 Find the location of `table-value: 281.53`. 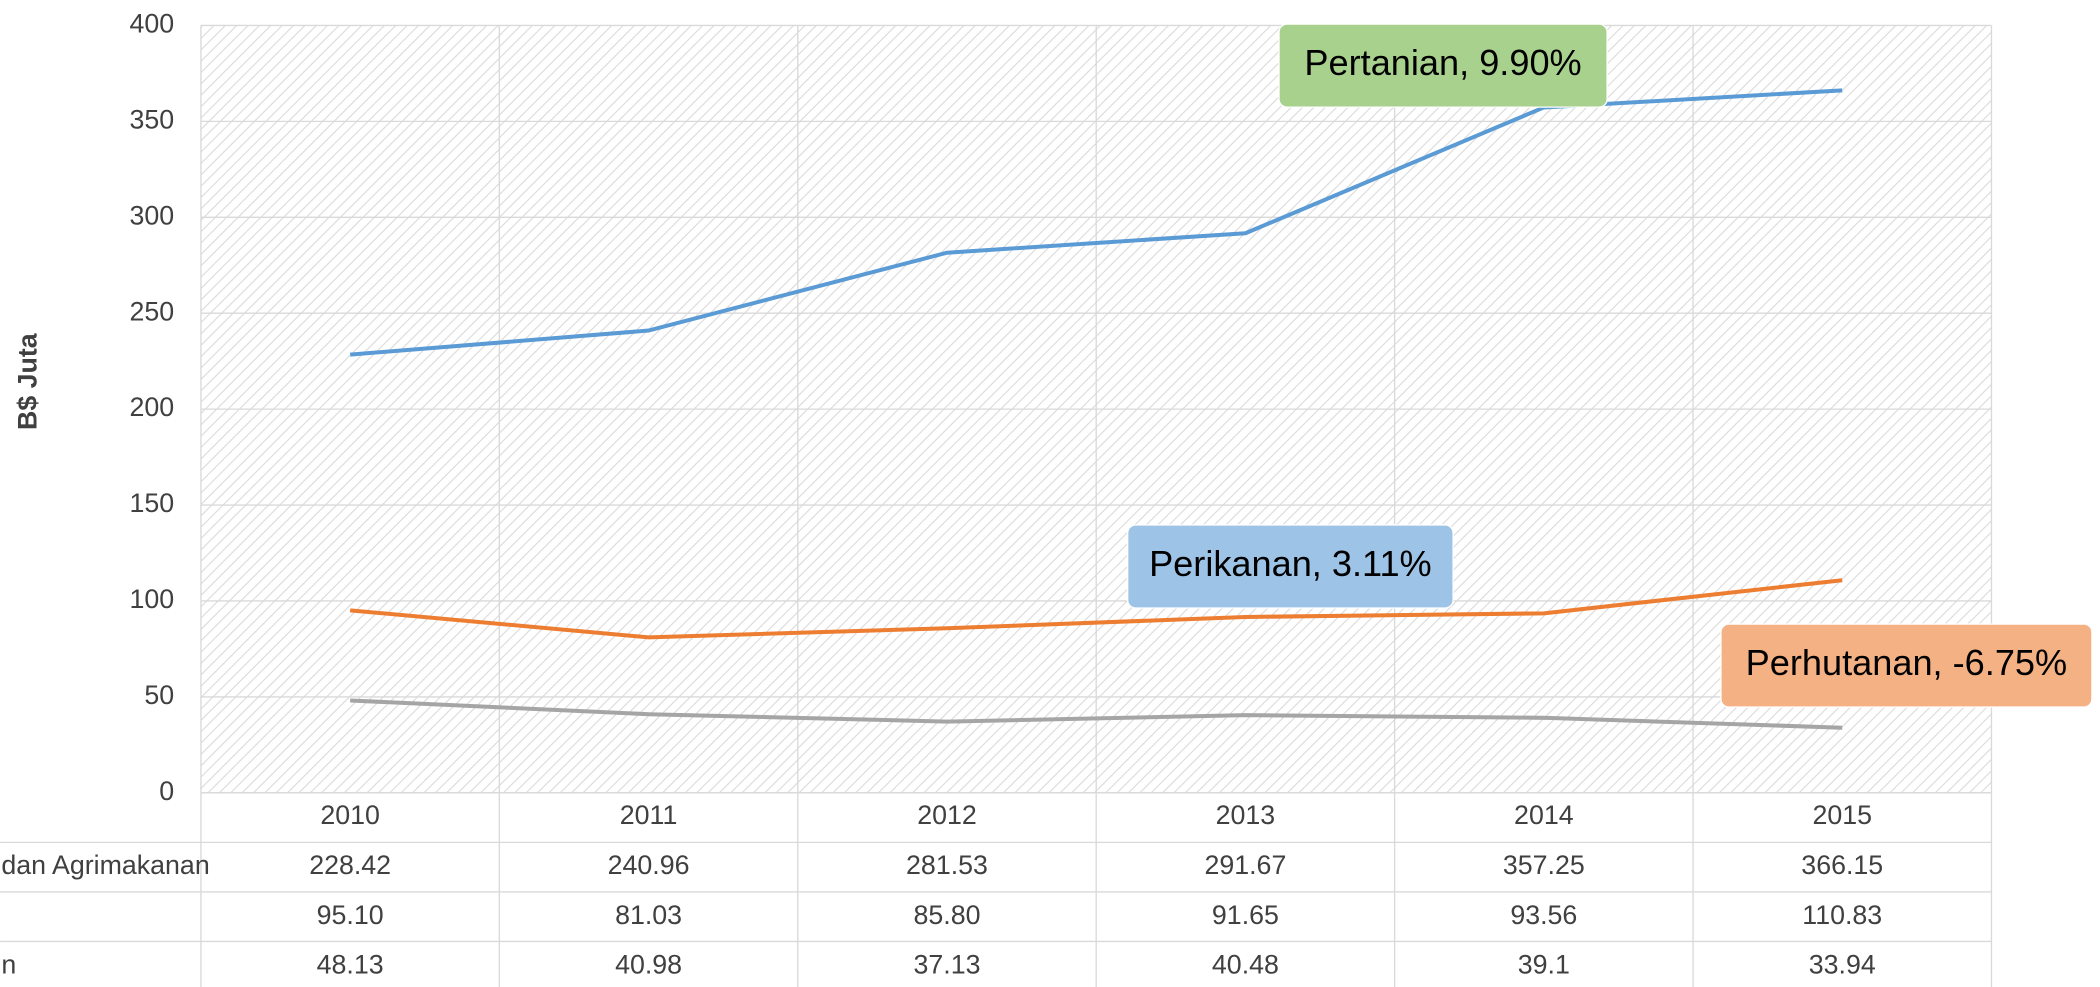

table-value: 281.53 is located at coordinates (947, 865).